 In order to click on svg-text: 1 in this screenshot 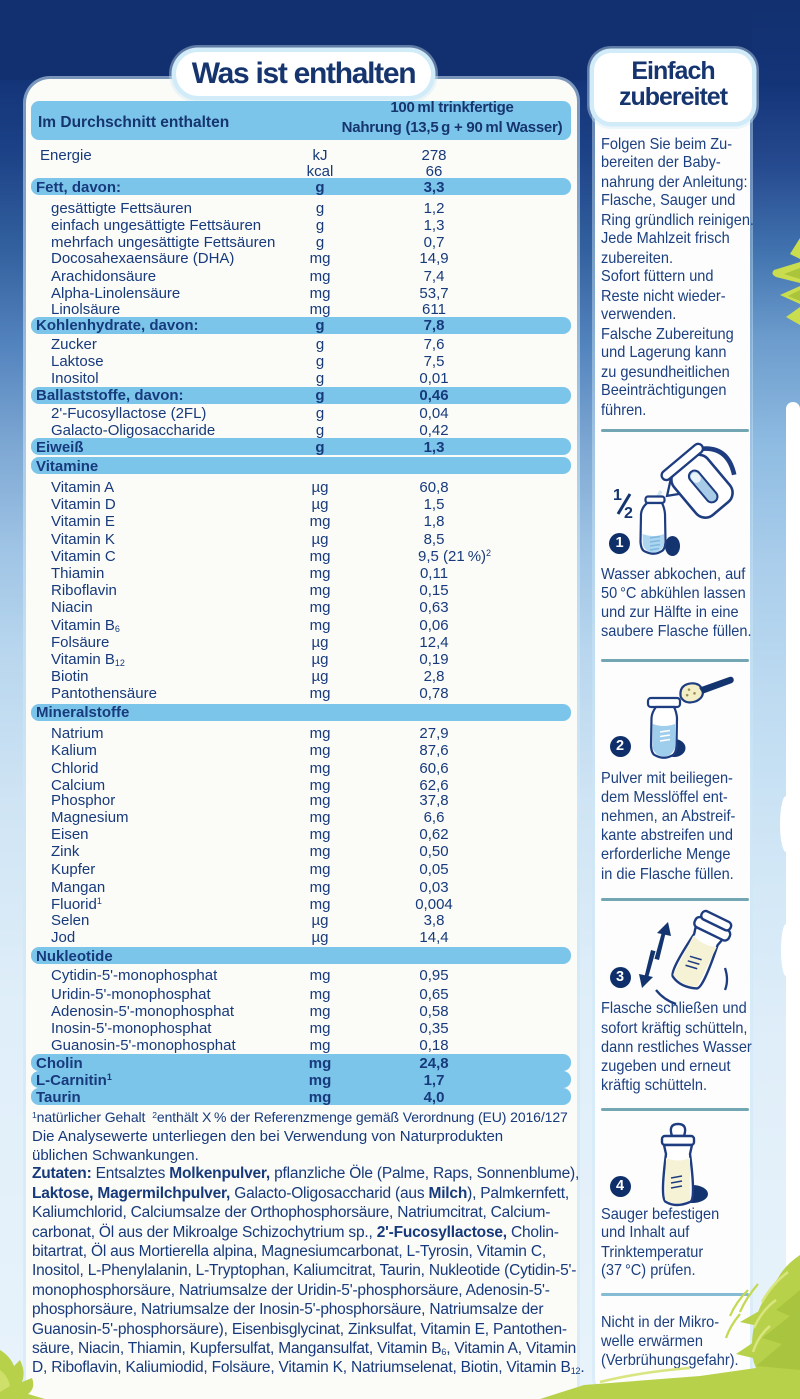, I will do `click(617, 495)`.